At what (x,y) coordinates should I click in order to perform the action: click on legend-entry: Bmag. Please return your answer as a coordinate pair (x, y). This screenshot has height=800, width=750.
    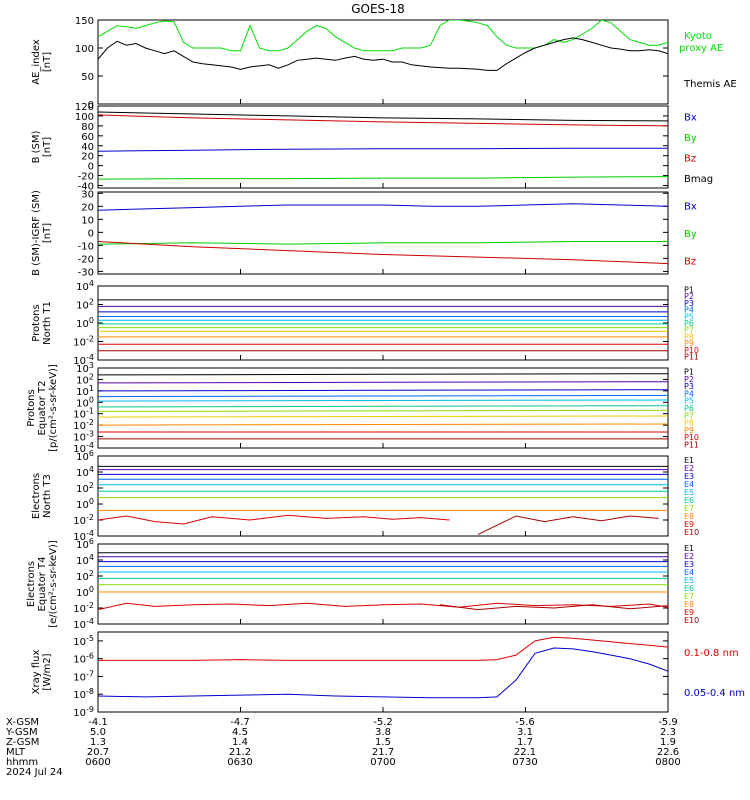
    Looking at the image, I should click on (698, 179).